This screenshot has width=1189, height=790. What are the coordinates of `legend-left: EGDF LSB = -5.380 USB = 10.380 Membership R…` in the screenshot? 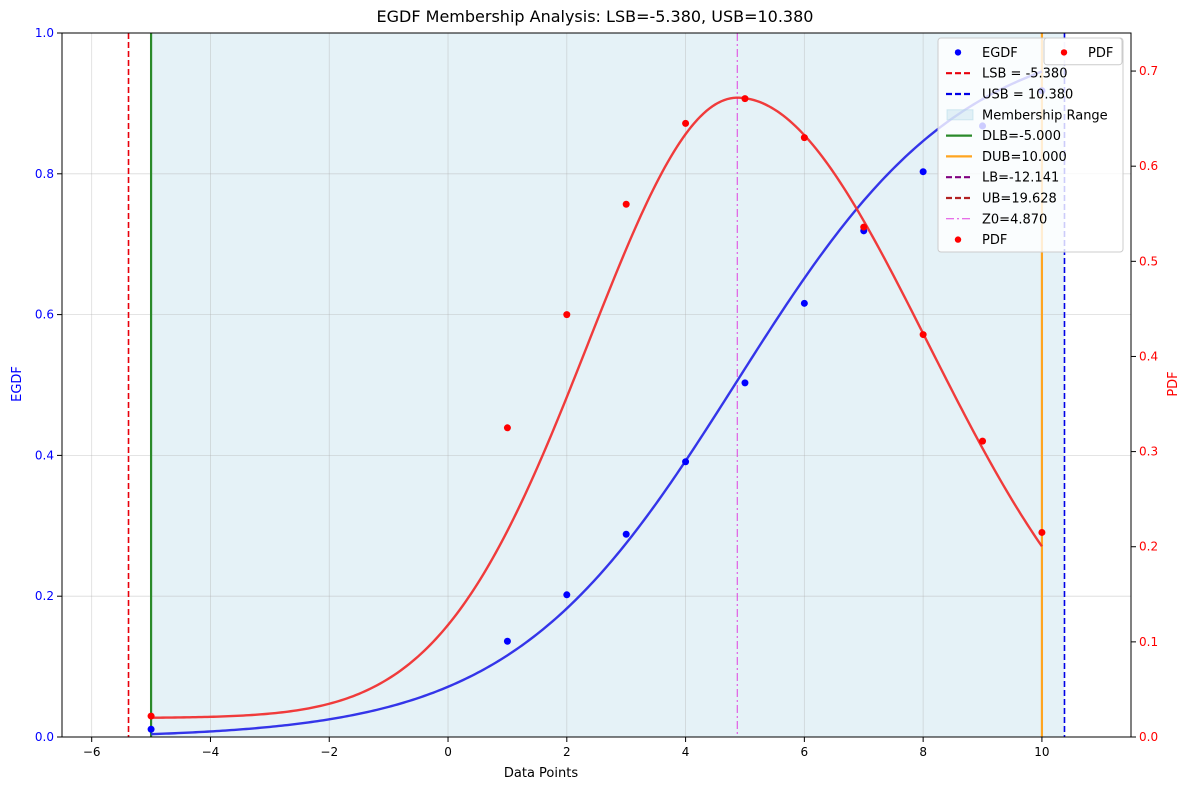 It's located at (1030, 145).